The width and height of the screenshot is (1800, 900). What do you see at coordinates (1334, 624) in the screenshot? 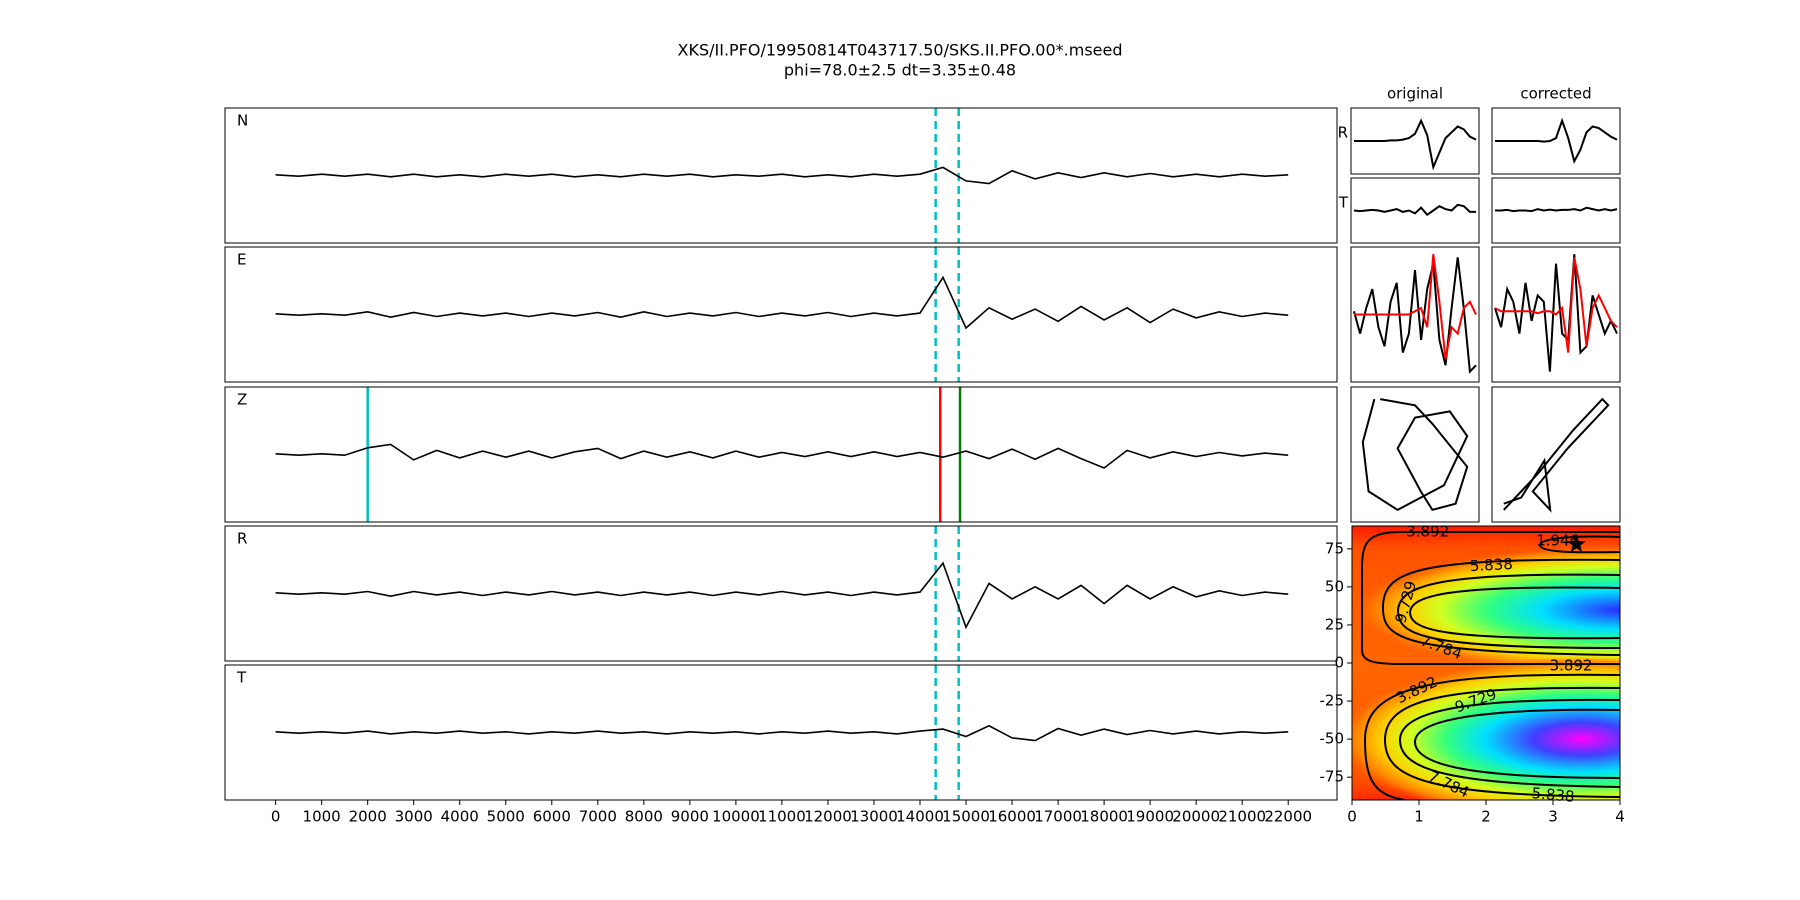
I see `y-tick-label: 25` at bounding box center [1334, 624].